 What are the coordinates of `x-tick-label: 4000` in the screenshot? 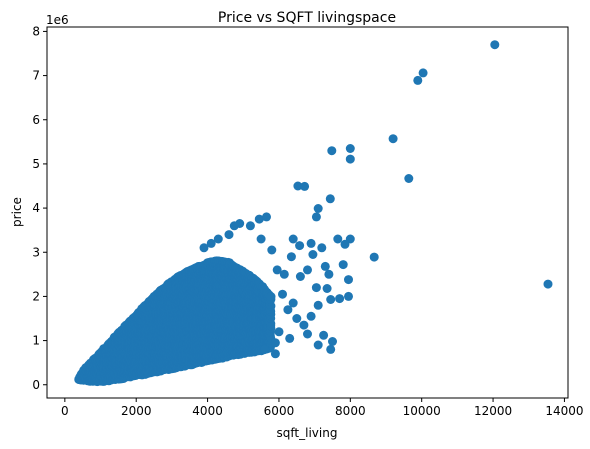 It's located at (207, 411).